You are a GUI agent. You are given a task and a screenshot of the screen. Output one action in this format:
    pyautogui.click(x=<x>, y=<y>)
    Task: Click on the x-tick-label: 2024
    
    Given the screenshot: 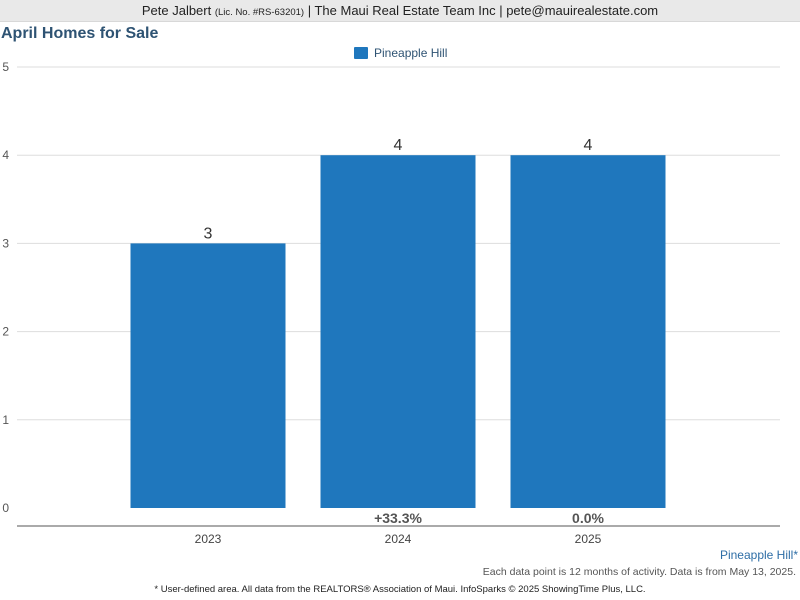 What is the action you would take?
    pyautogui.click(x=398, y=539)
    